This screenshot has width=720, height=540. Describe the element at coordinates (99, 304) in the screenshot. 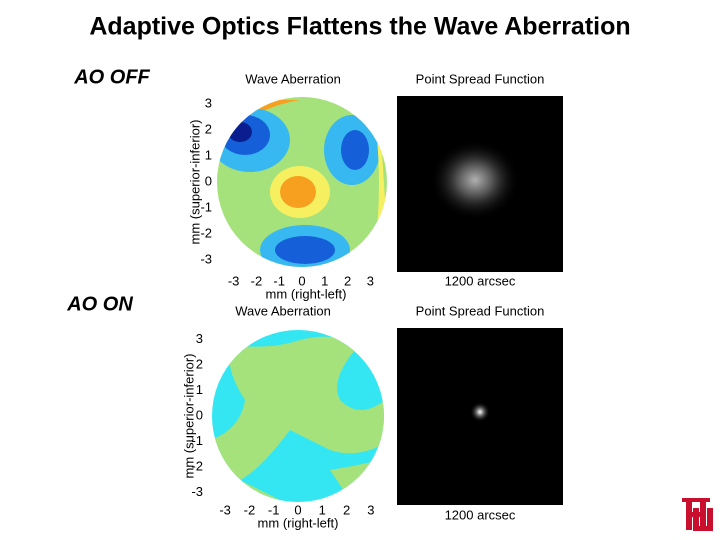

I see `panel-label: AO ON` at that location.